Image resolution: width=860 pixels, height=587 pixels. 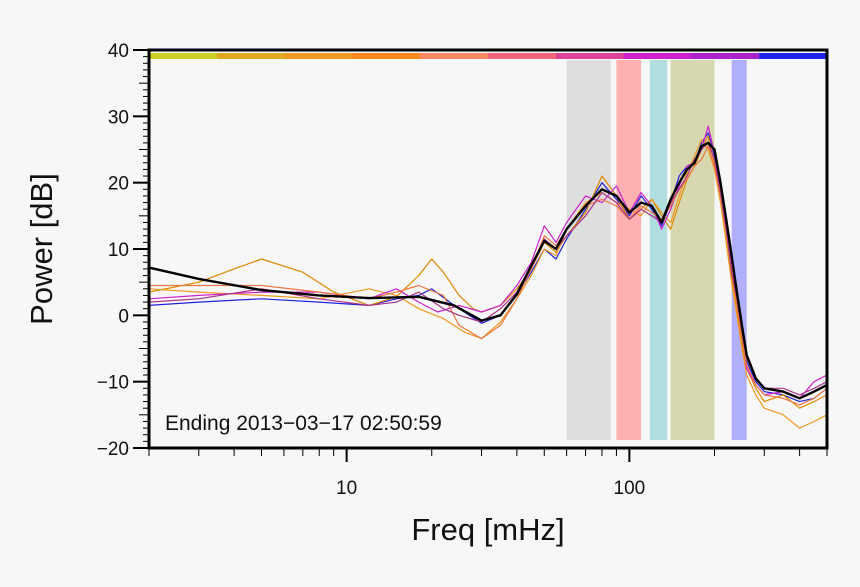 What do you see at coordinates (346, 488) in the screenshot?
I see `x-tick-label: 10` at bounding box center [346, 488].